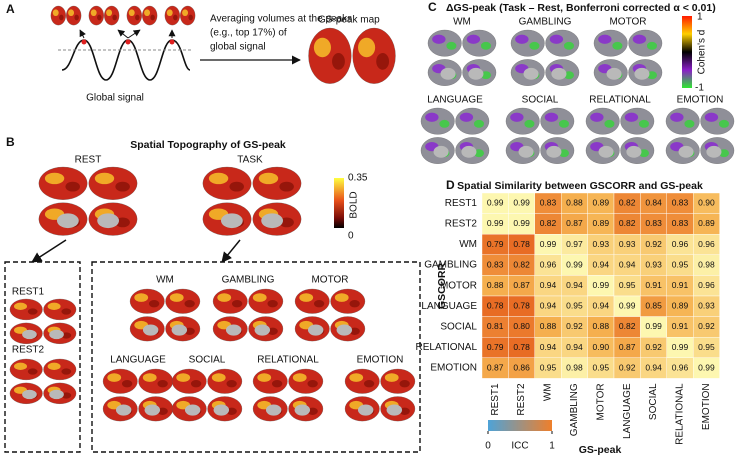 The height and width of the screenshot is (456, 740). I want to click on row-label: WM, so click(468, 244).